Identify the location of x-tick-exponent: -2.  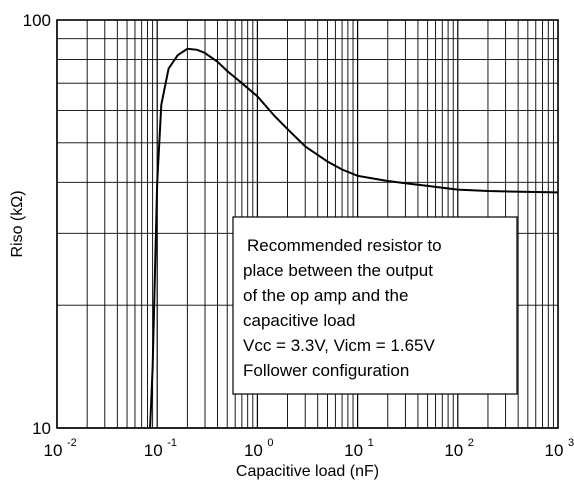
(72, 443).